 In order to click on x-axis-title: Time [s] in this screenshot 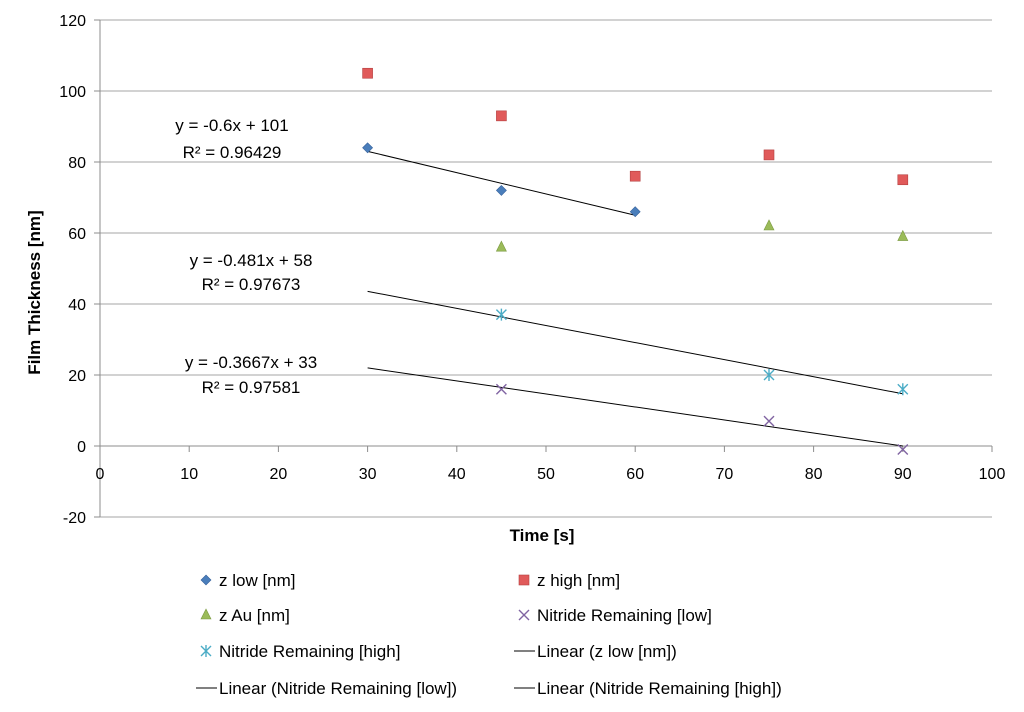, I will do `click(542, 535)`.